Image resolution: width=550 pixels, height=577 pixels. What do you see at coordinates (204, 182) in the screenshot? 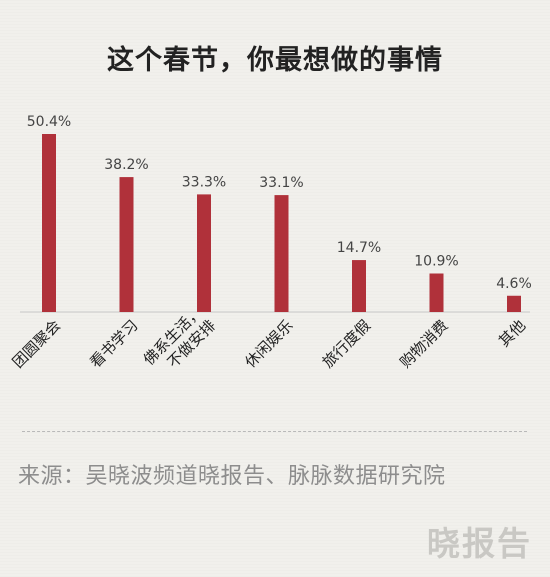
I see `value-label-3: 33.3%` at bounding box center [204, 182].